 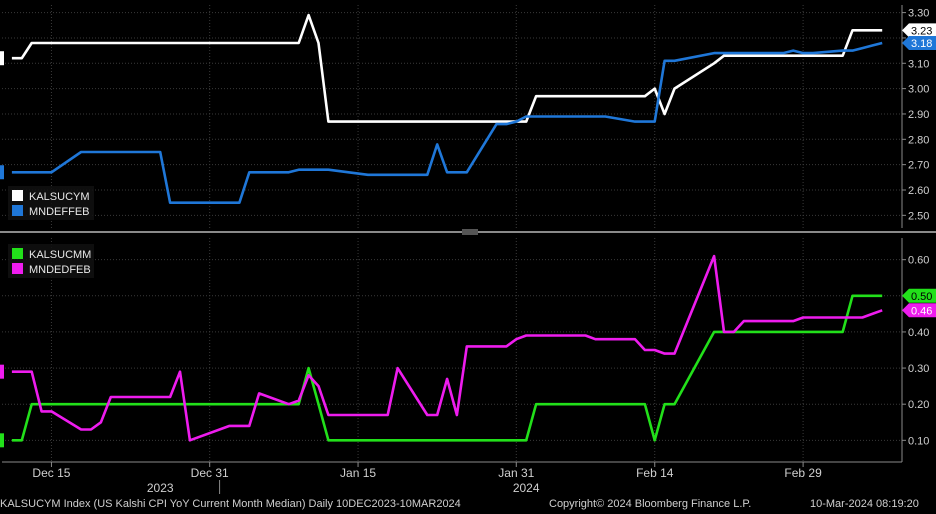 What do you see at coordinates (918, 90) in the screenshot?
I see `y-tick-label: 3.00` at bounding box center [918, 90].